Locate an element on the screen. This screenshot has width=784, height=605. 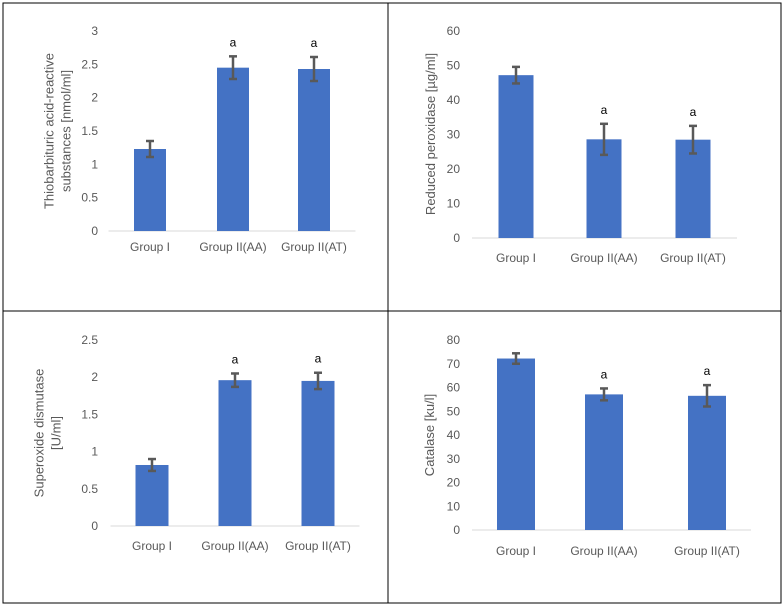
y-axis-label-line: [U/ml] is located at coordinates (56, 433).